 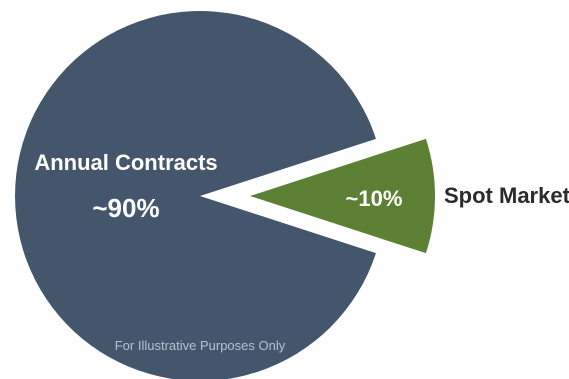 What do you see at coordinates (374, 198) in the screenshot?
I see `spot-market-value-label: ~10%` at bounding box center [374, 198].